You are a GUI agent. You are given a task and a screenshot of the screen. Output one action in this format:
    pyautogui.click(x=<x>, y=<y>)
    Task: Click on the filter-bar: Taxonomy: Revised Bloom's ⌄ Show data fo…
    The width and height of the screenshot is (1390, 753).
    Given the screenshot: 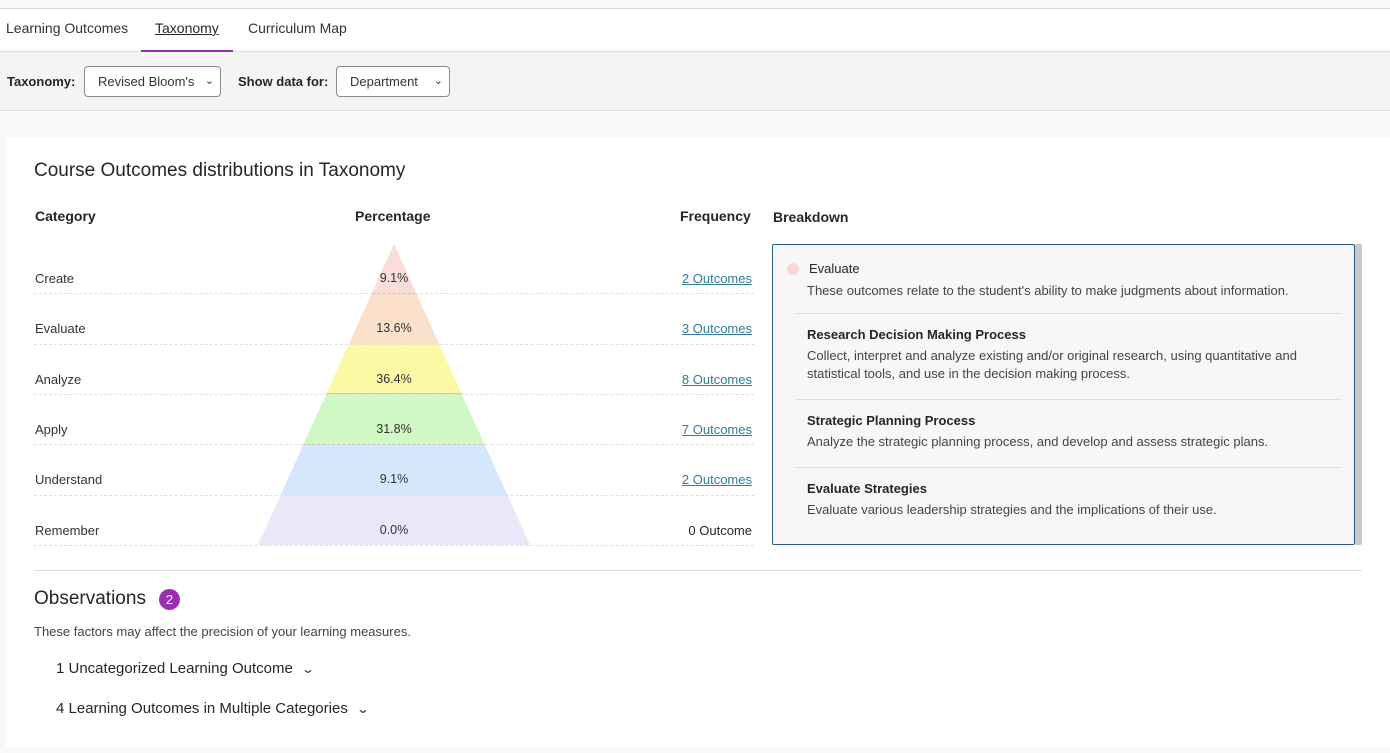 What is the action you would take?
    pyautogui.click(x=695, y=81)
    